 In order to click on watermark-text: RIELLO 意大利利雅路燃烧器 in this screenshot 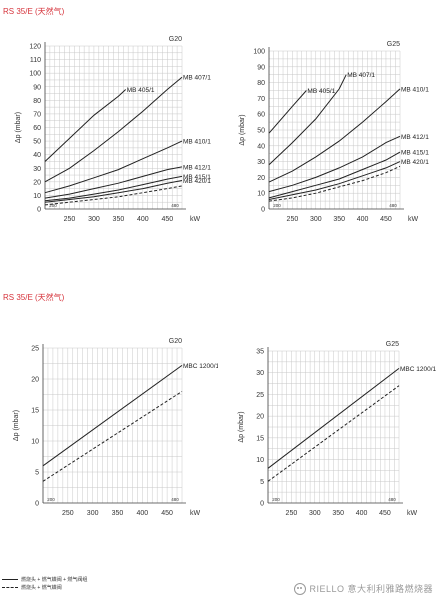, I will do `click(371, 589)`.